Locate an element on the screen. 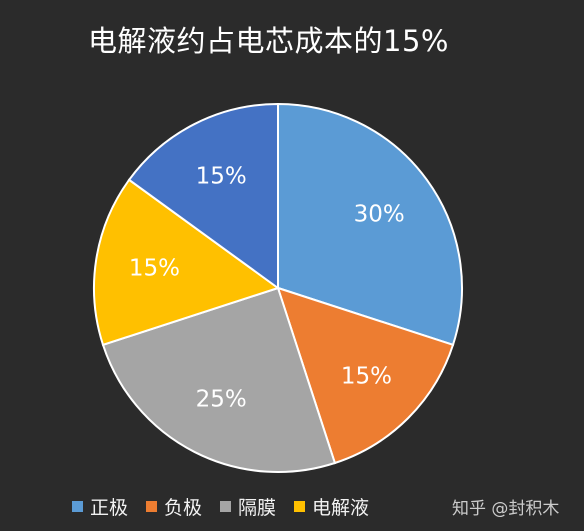  legend: 正极 负极 隔膜 电解液 is located at coordinates (229, 506).